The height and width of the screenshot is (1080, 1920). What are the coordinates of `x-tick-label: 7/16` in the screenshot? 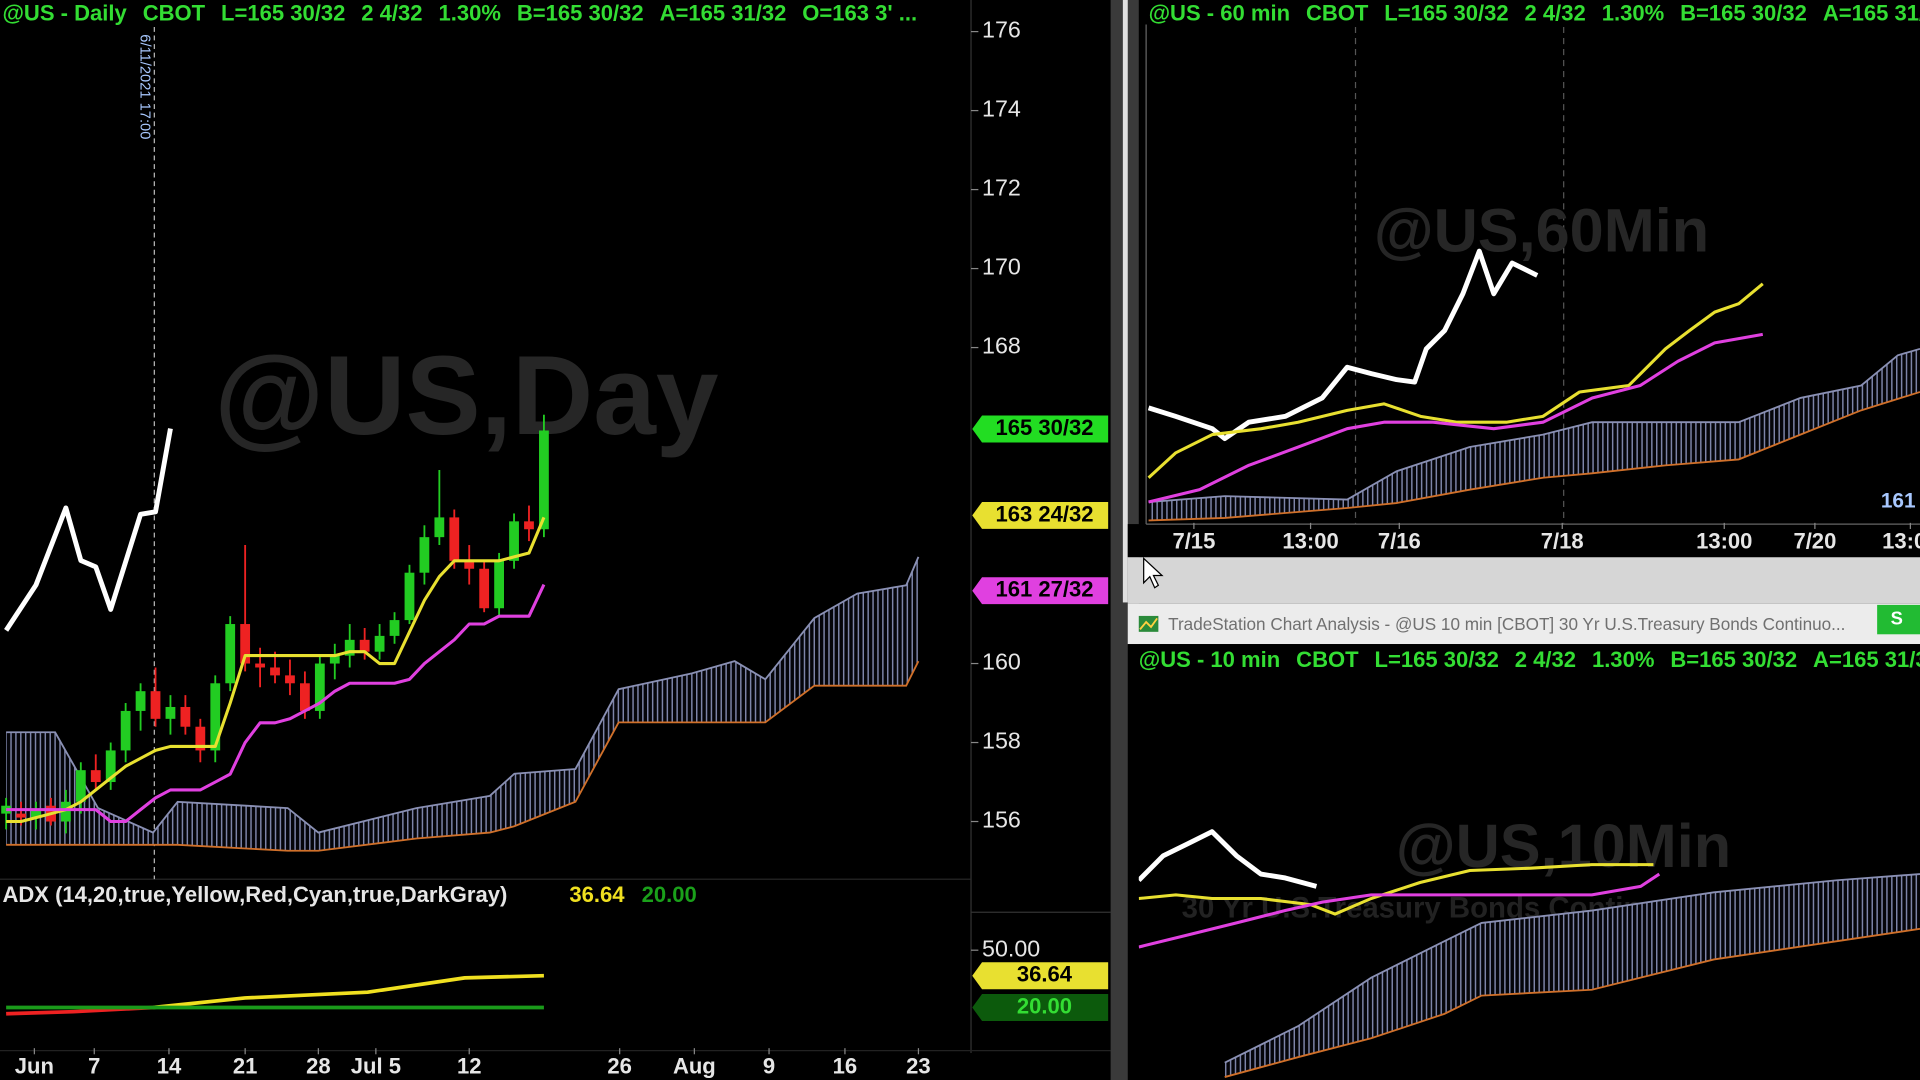 It's located at (1399, 540).